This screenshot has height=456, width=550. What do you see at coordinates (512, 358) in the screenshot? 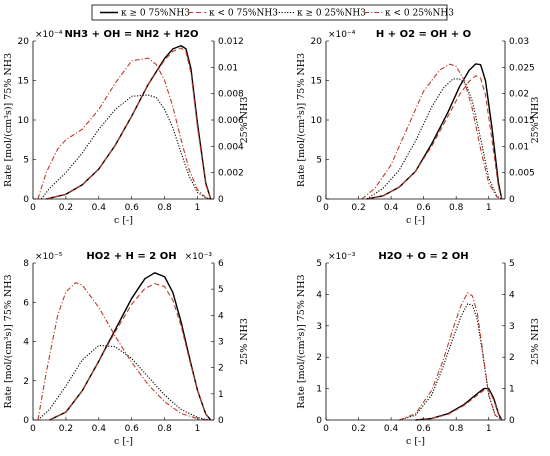
I see `y-tick-label-right: 2` at bounding box center [512, 358].